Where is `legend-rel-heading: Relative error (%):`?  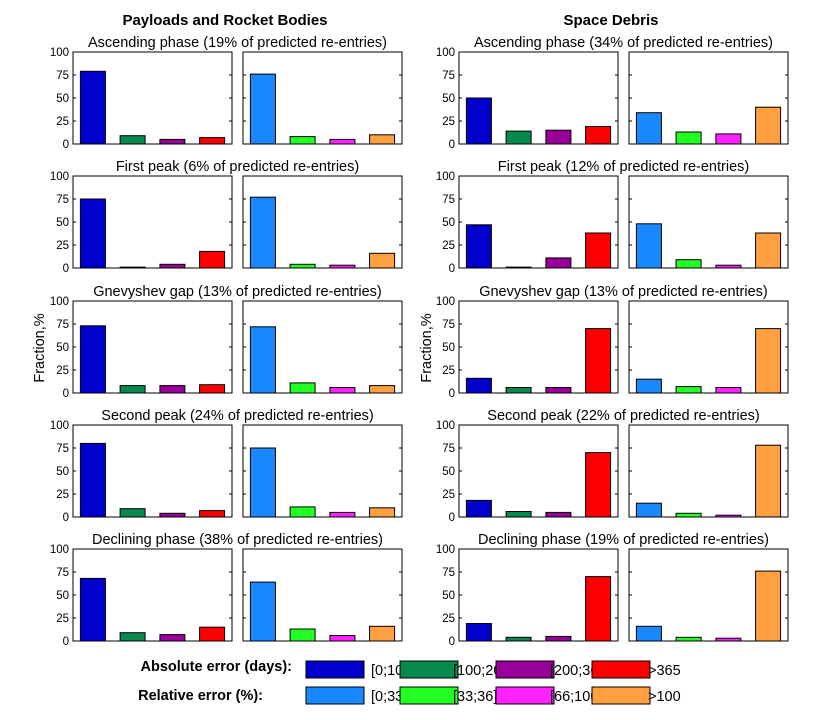
legend-rel-heading: Relative error (%): is located at coordinates (200, 696).